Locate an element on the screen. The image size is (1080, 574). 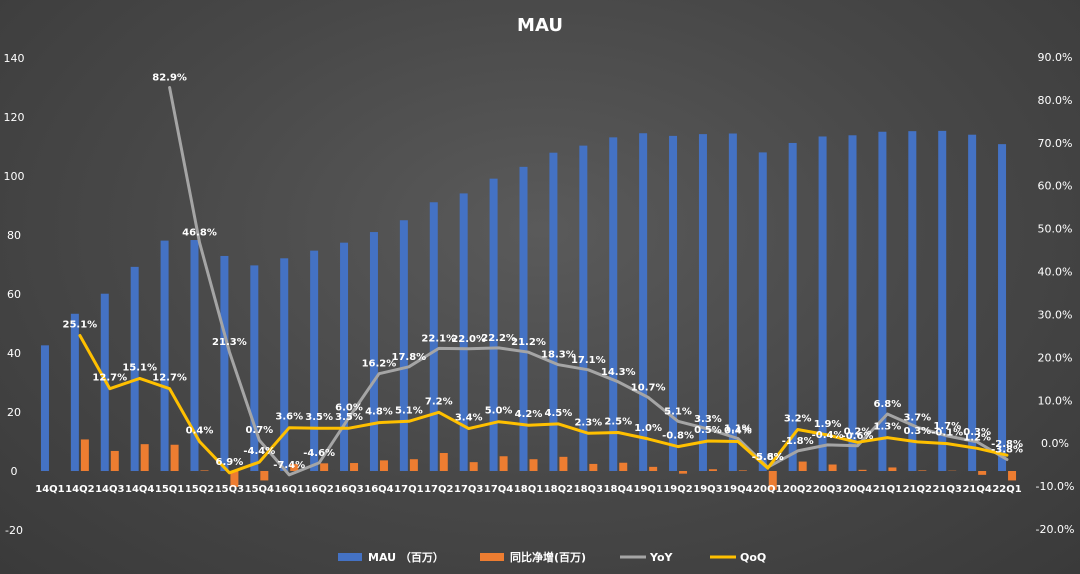
yoy-data-label: -3.8% is located at coordinates (1007, 449).